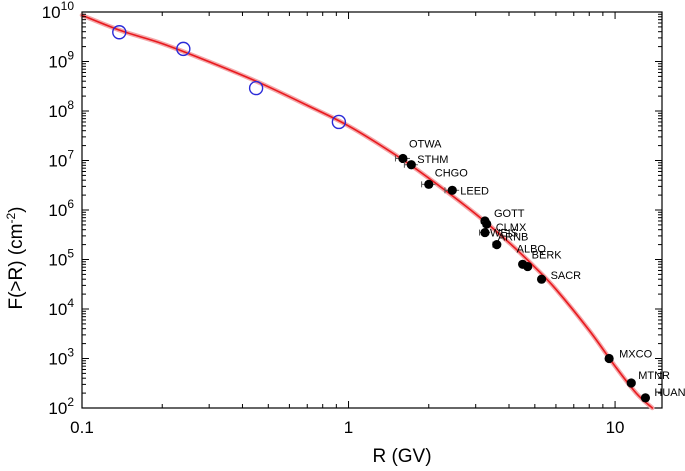 Image resolution: width=685 pixels, height=471 pixels. Describe the element at coordinates (70, 56) in the screenshot. I see `y-tick-label-exponent: 9` at that location.